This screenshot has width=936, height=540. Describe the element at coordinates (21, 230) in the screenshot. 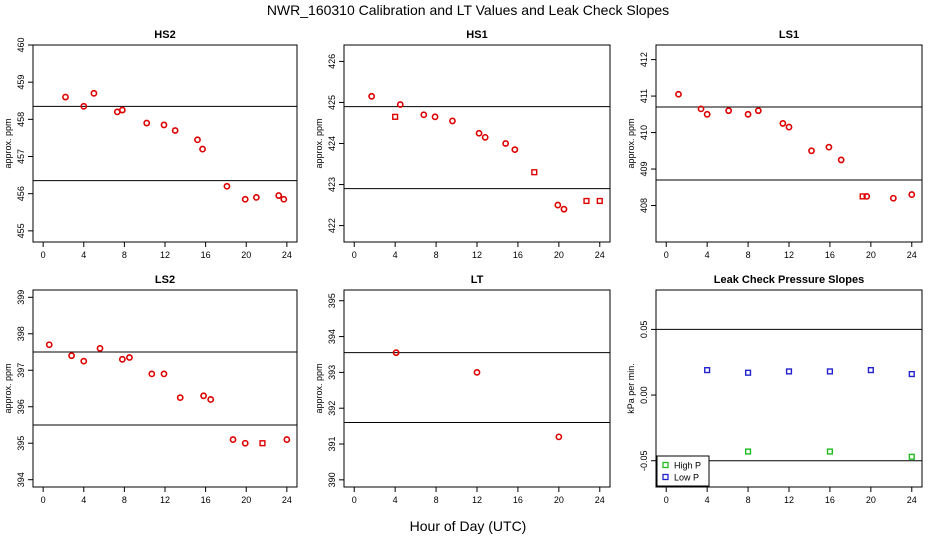

I see `y-tick-label: 455` at that location.